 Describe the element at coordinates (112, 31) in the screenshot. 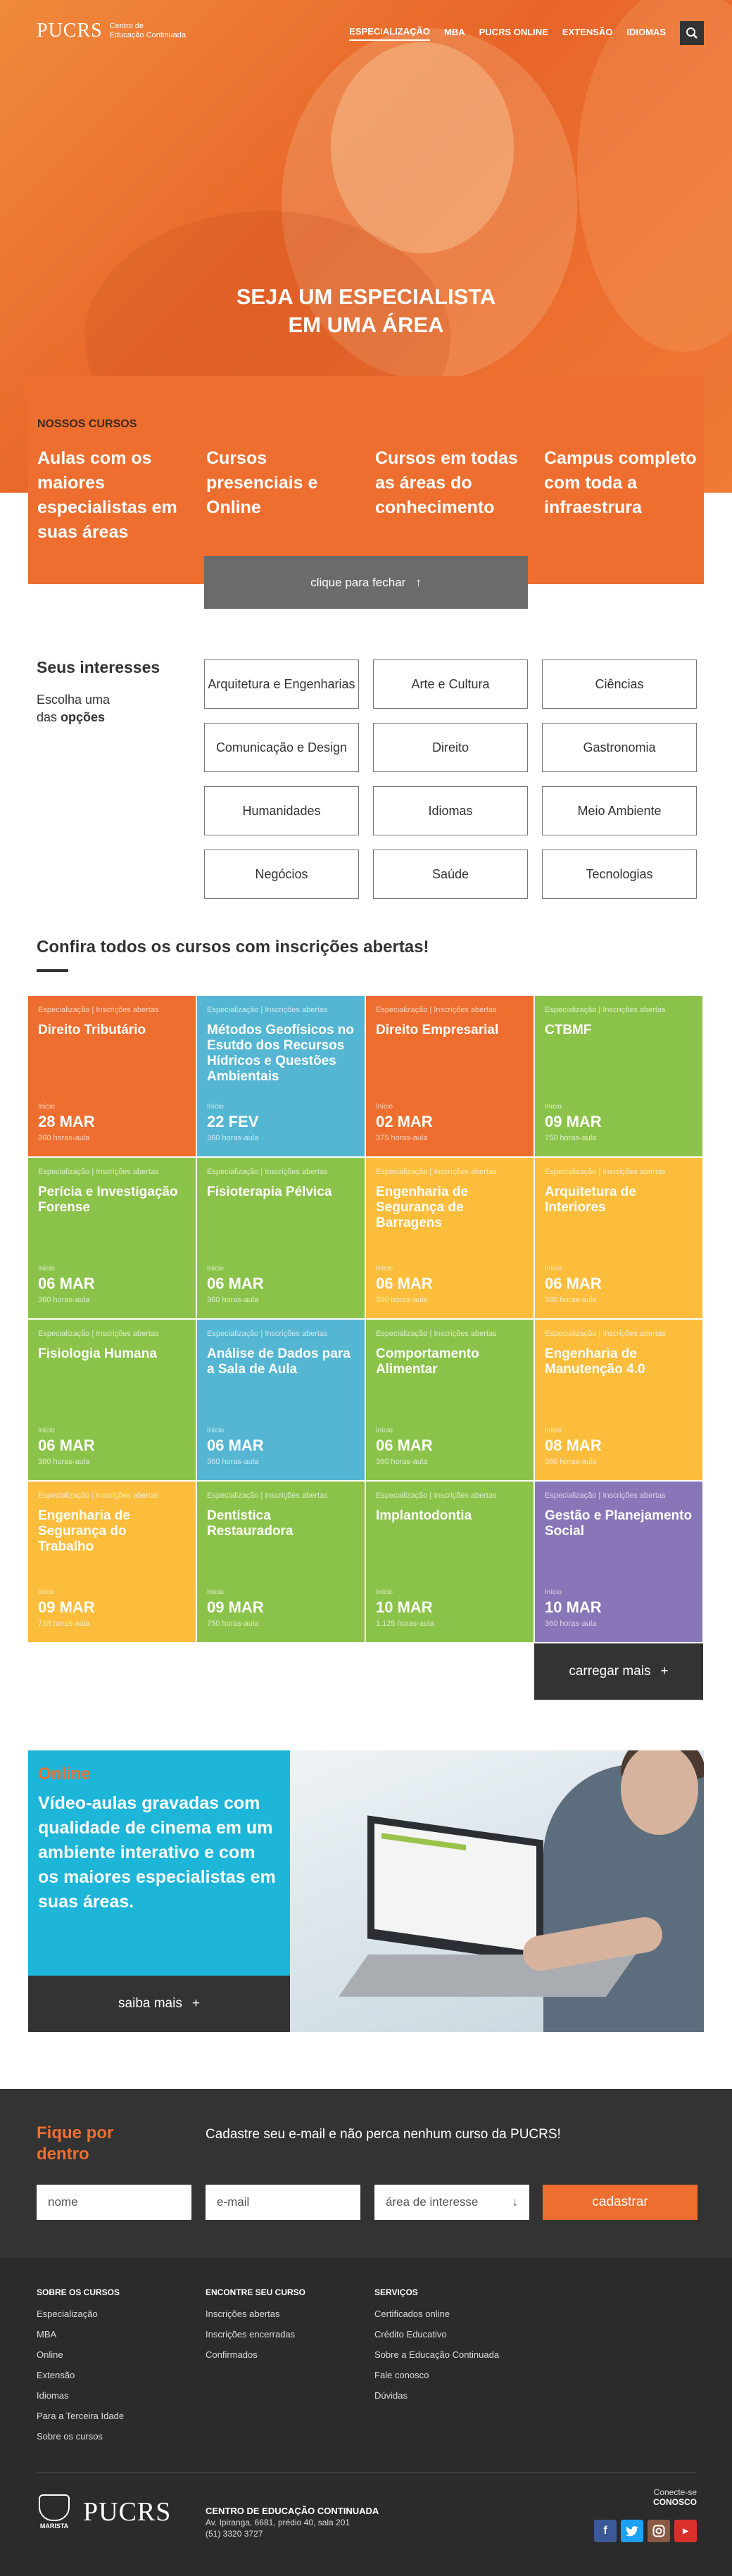

I see `site-logo: PUCRS Centro de Educação Continuada` at that location.